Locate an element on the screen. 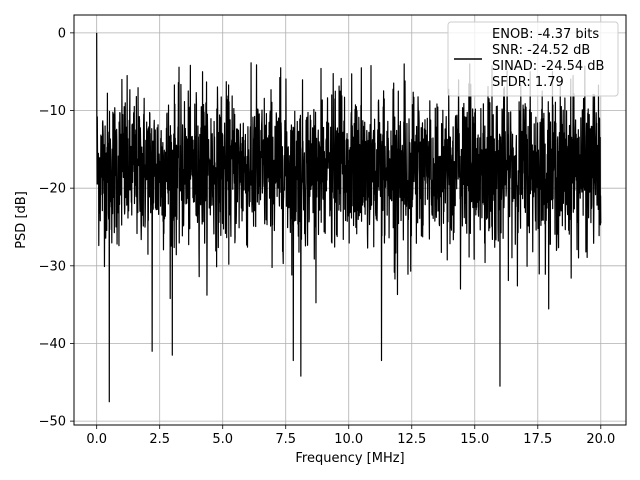  y-tick-label: 0 is located at coordinates (62, 33).